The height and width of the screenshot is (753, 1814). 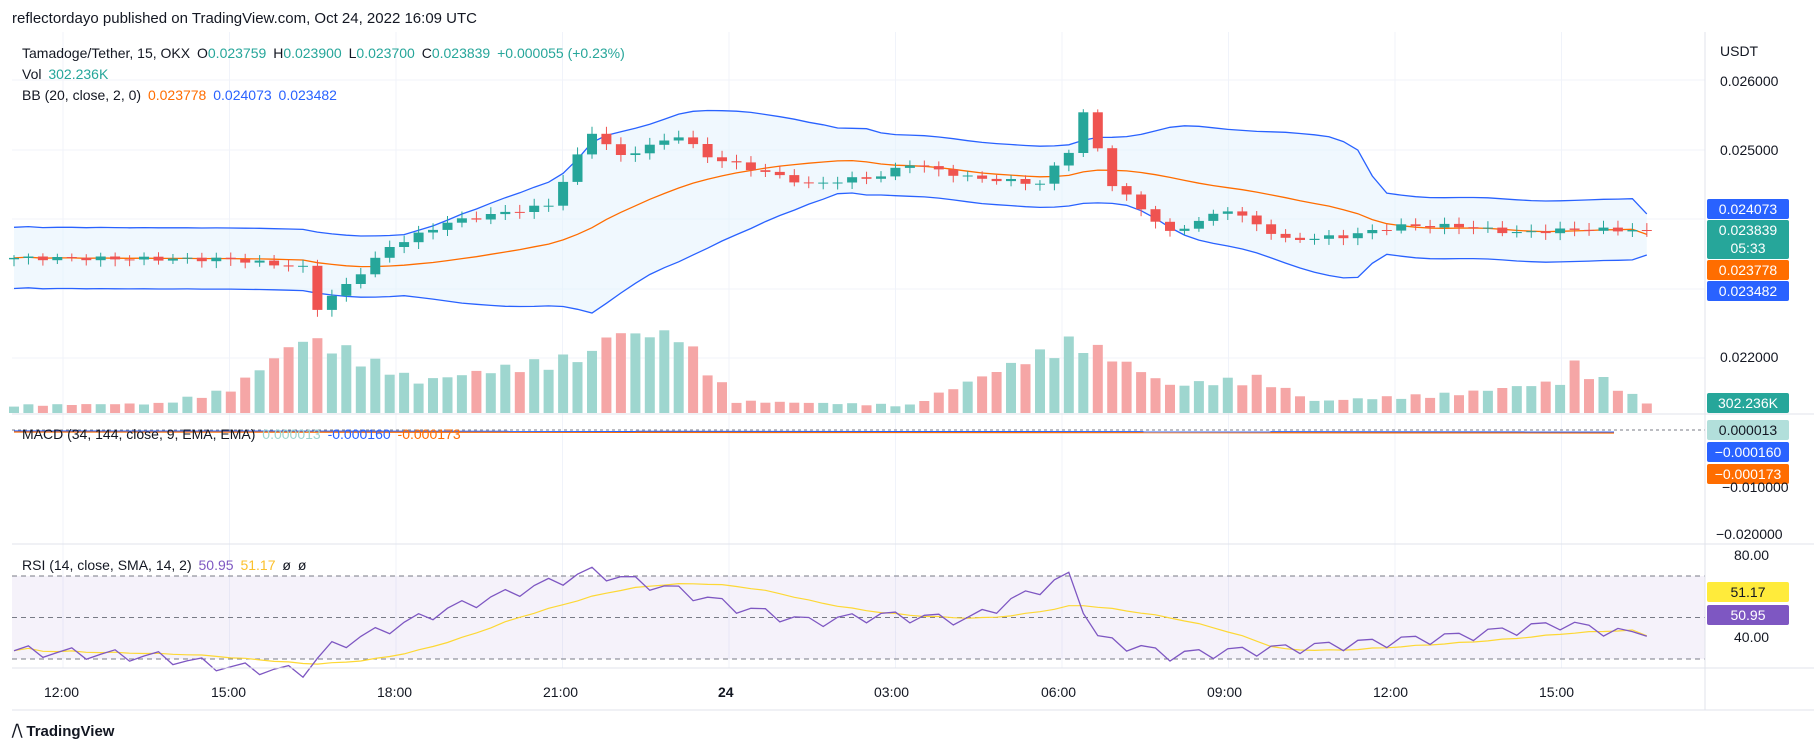 What do you see at coordinates (66, 74) in the screenshot?
I see `volume-legend: Vol 302.236K` at bounding box center [66, 74].